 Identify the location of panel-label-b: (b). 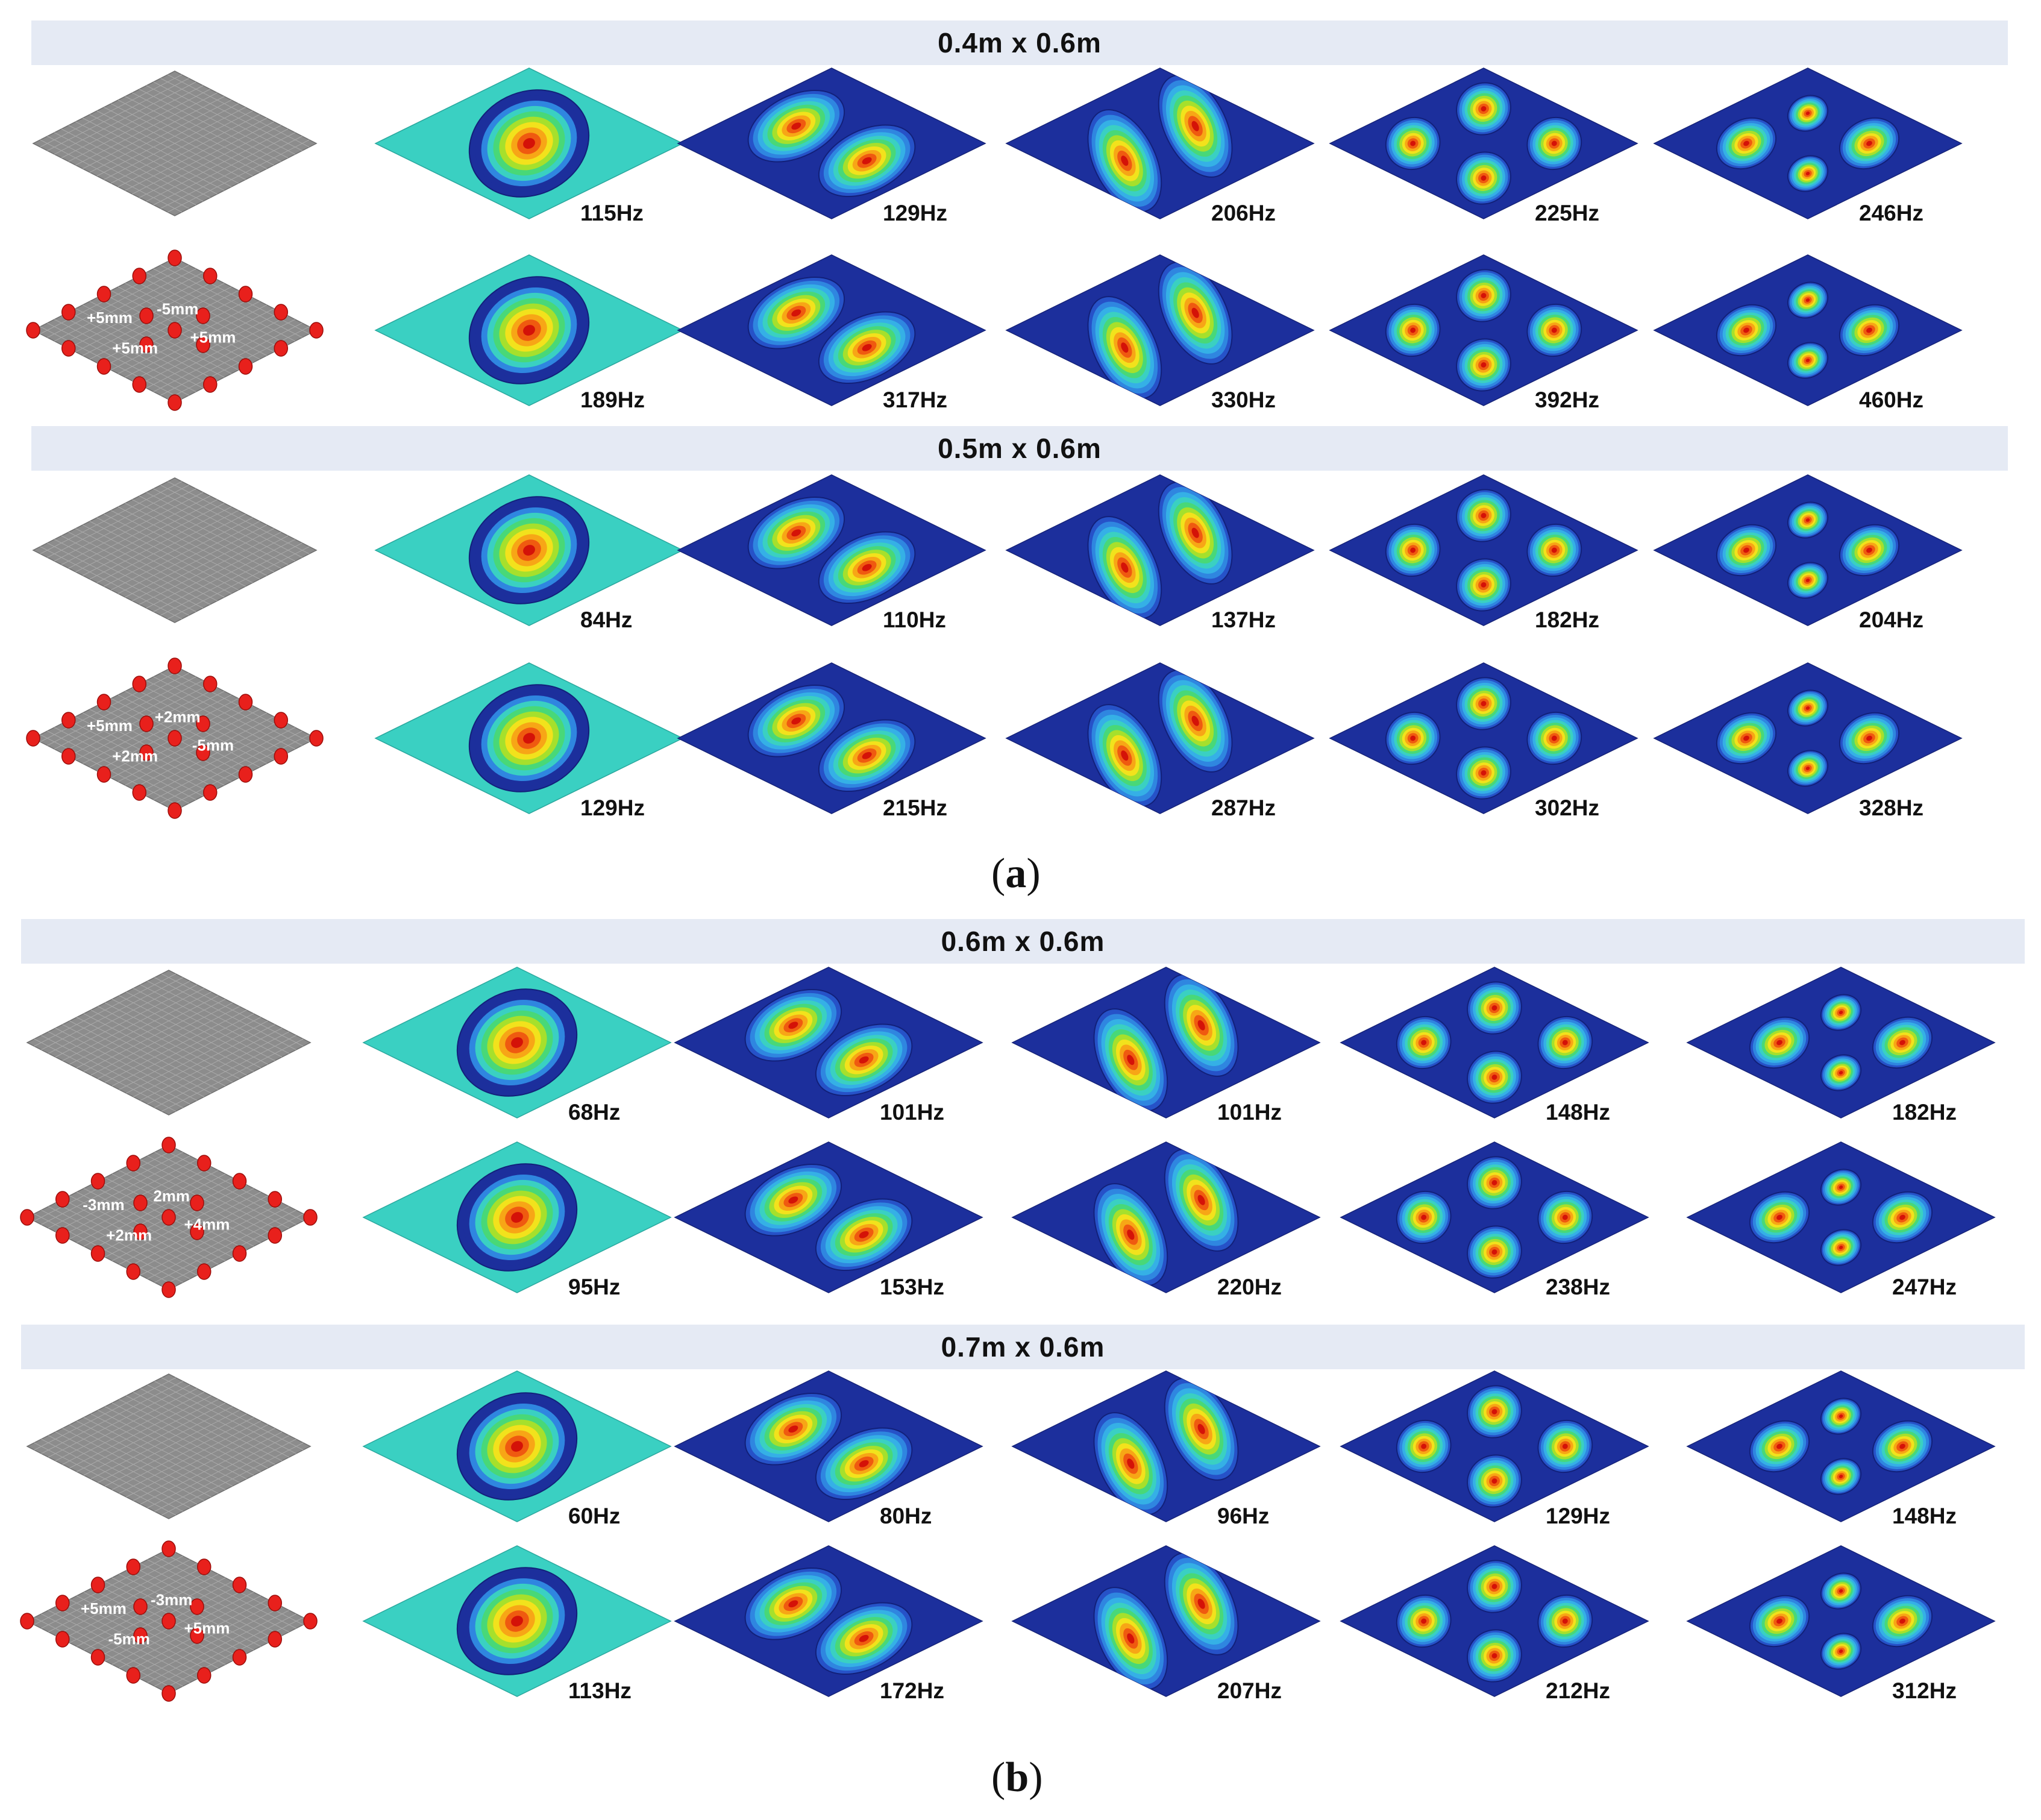
(1017, 1777).